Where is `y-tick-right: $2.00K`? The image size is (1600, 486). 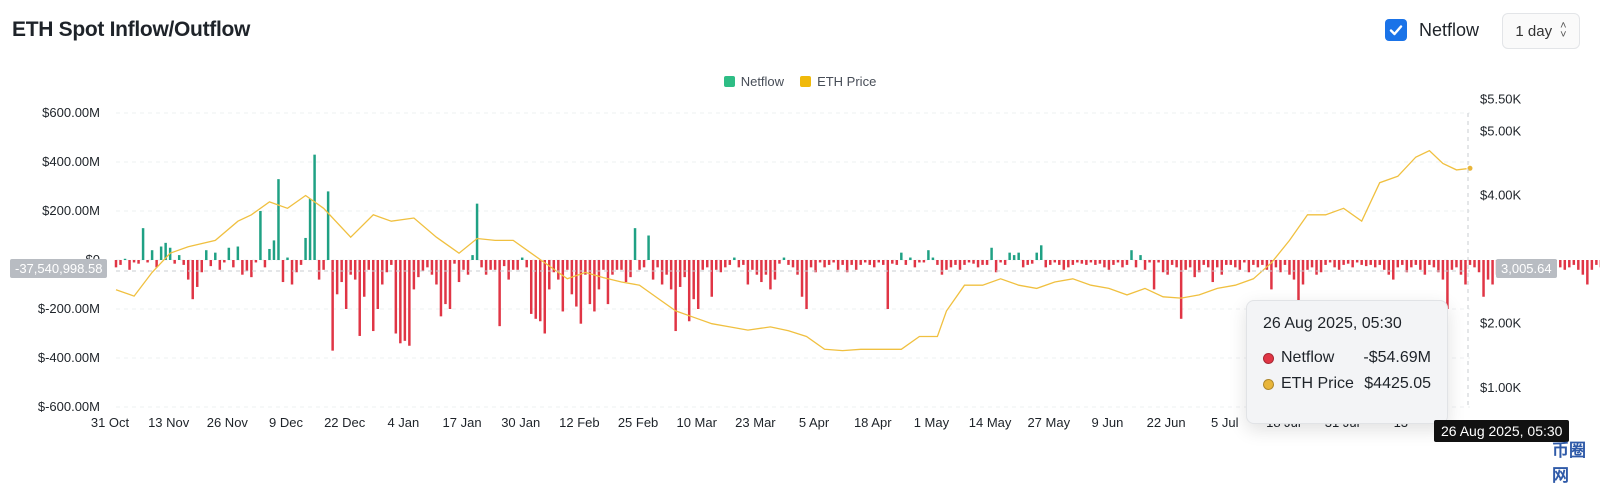 y-tick-right: $2.00K is located at coordinates (1501, 323).